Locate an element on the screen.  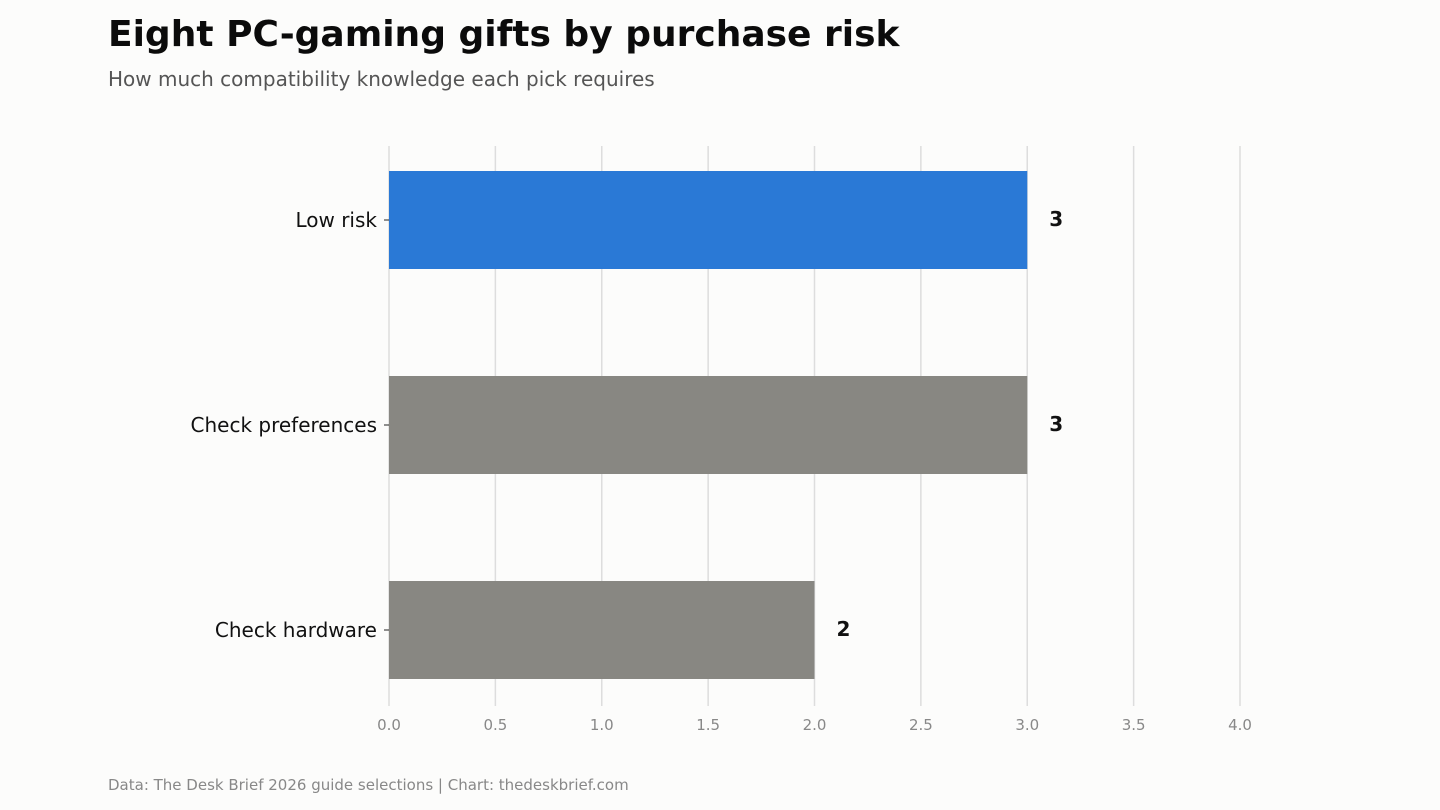
x-tick-label: 0.0 is located at coordinates (389, 725).